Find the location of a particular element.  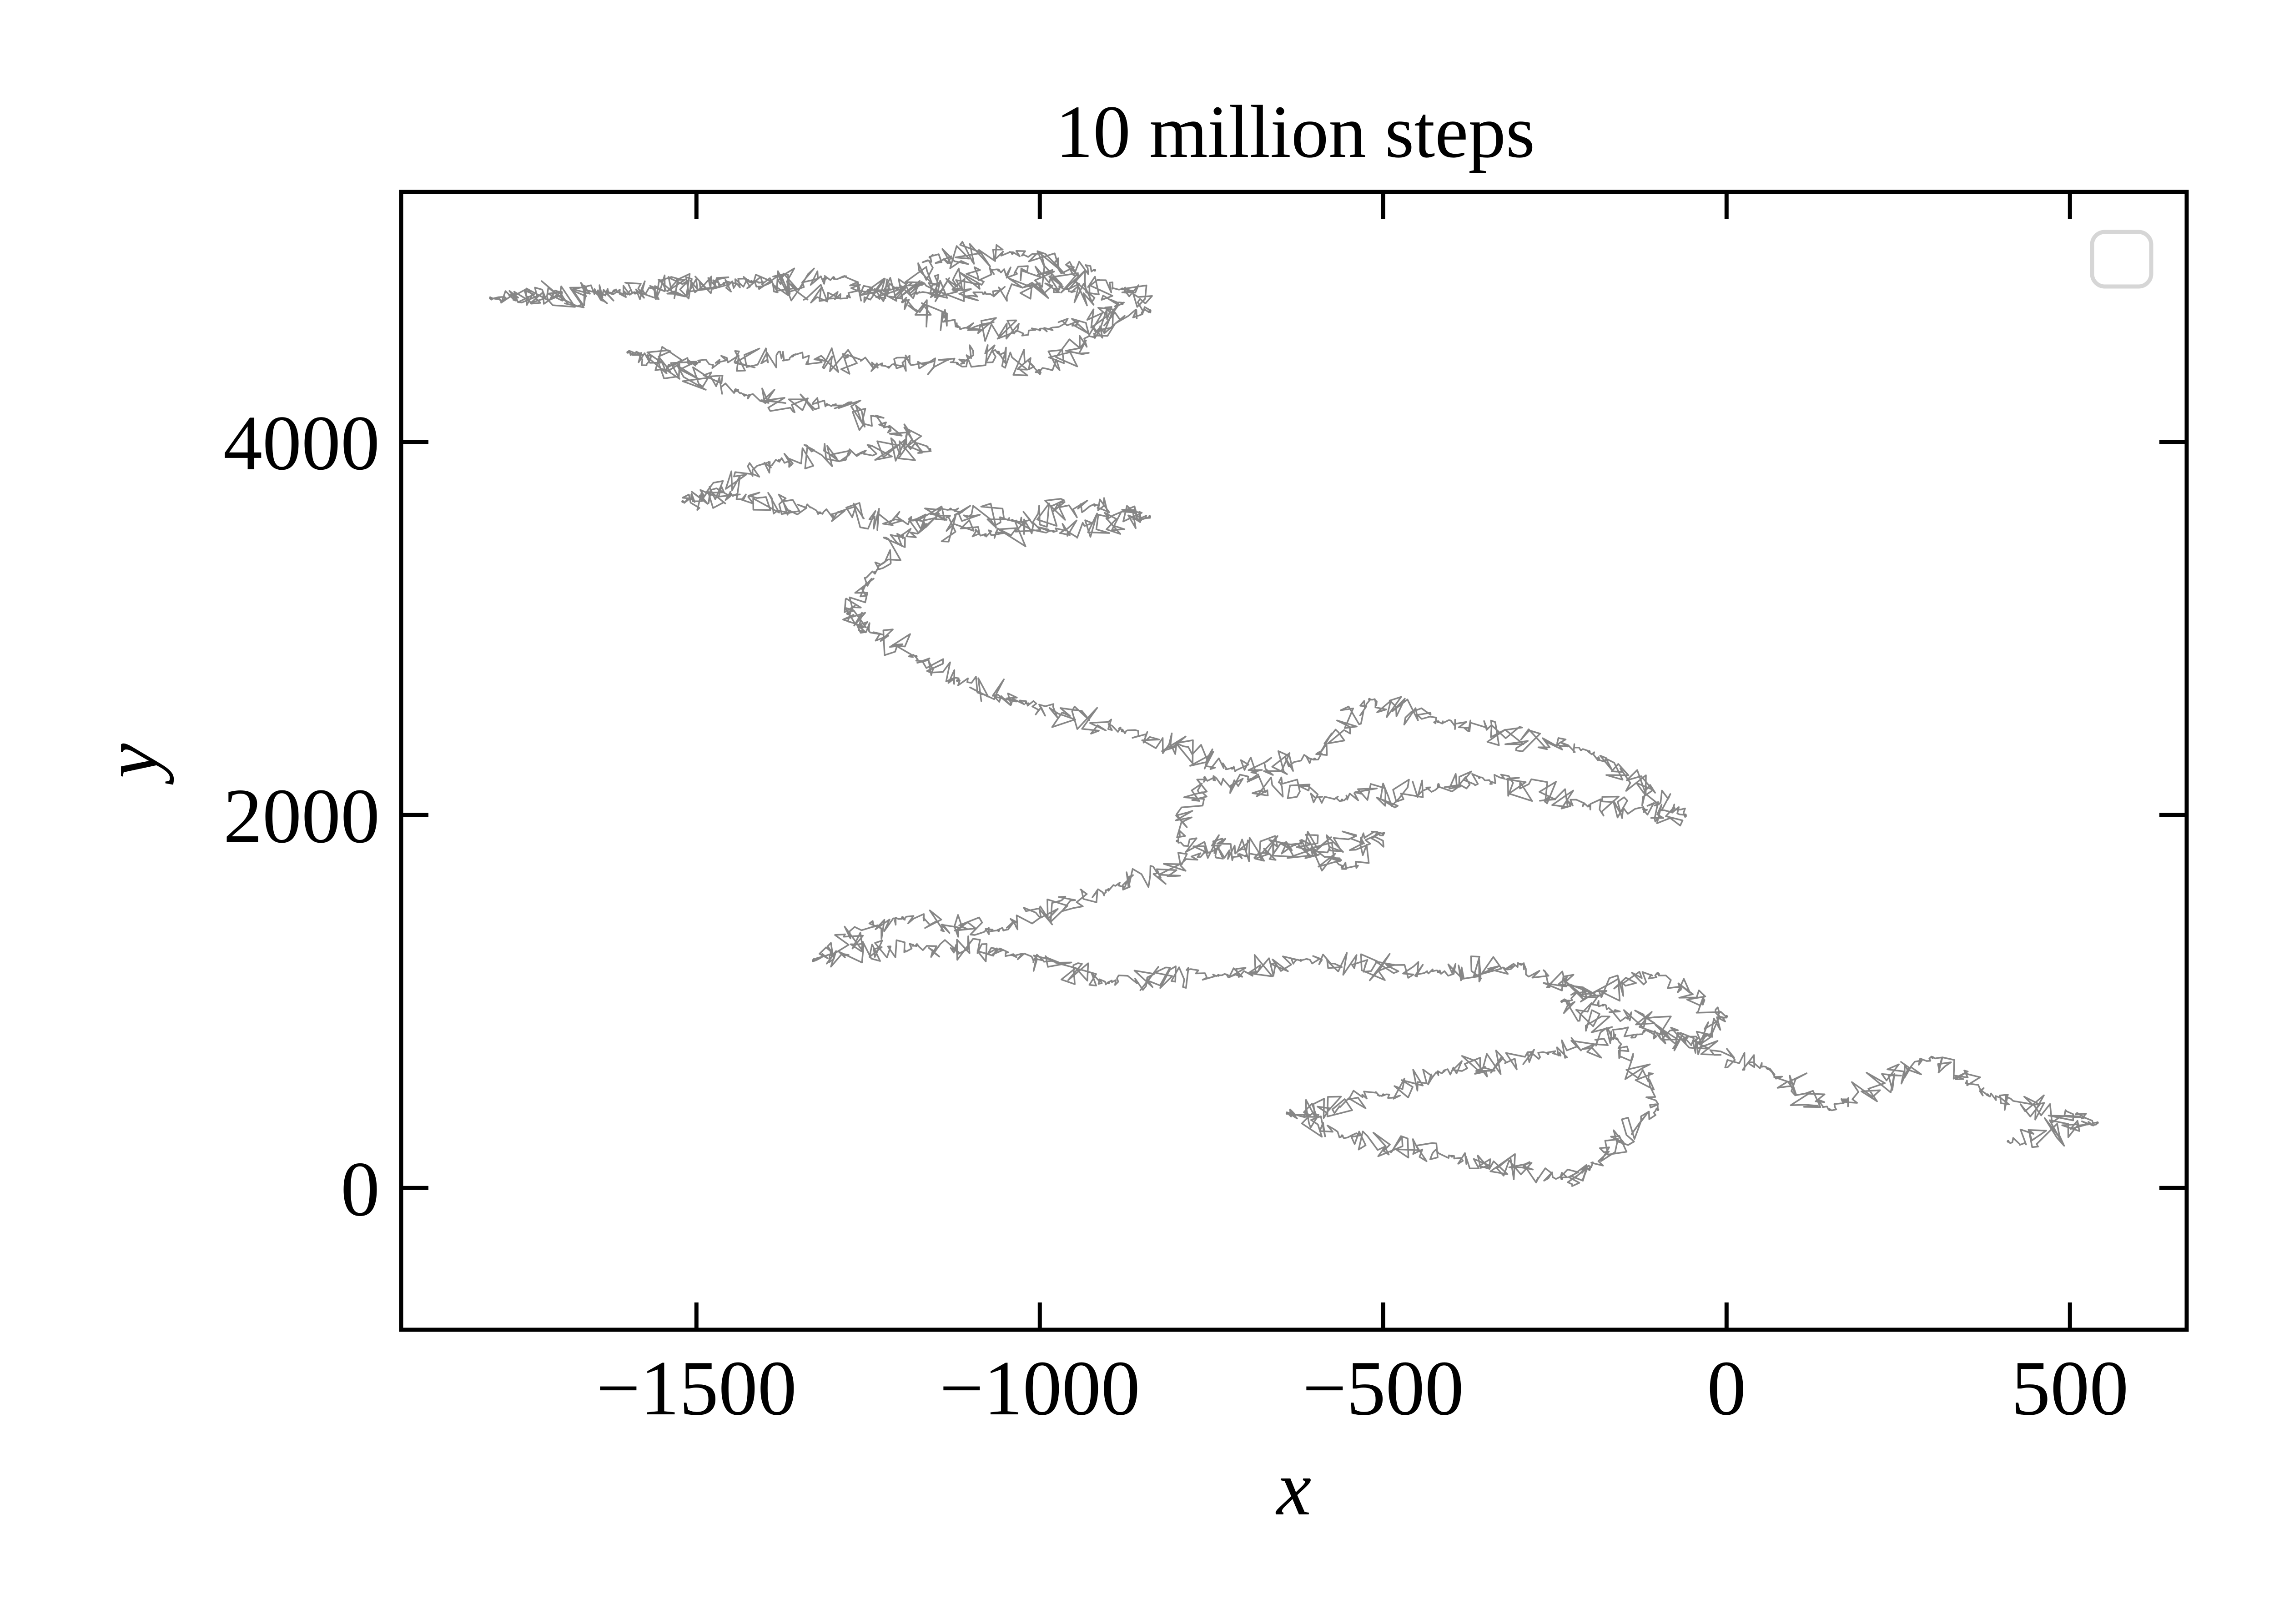

legend-box is located at coordinates (2121, 259).